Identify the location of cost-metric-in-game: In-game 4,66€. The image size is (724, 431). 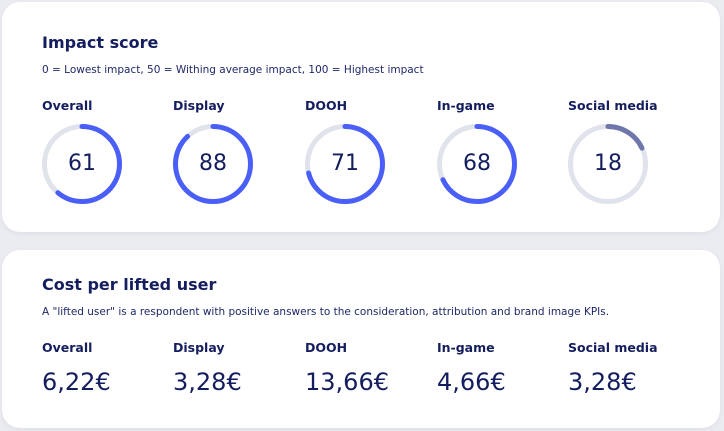
(497, 368).